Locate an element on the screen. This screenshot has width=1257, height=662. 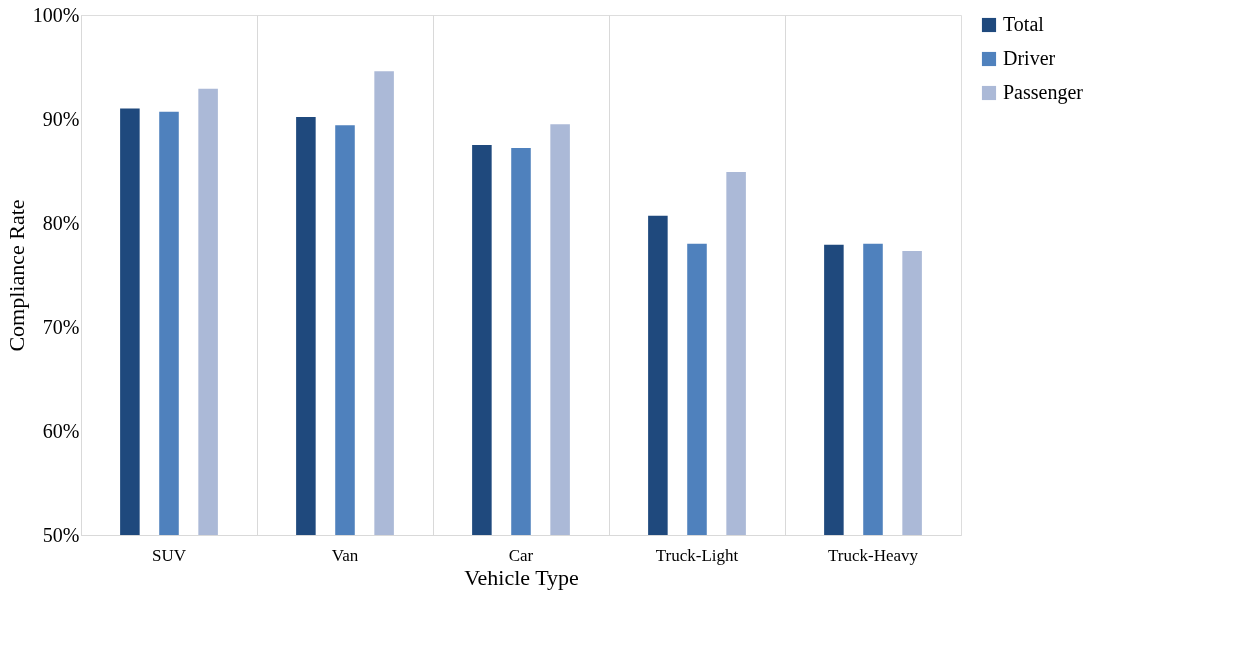
y-tick-label: 90% is located at coordinates (61, 118).